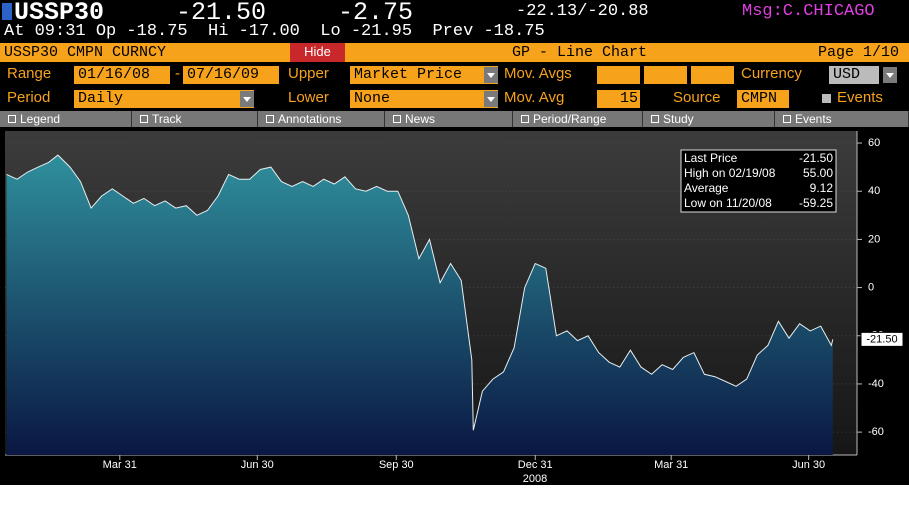 This screenshot has width=909, height=512. Describe the element at coordinates (396, 465) in the screenshot. I see `x-tick-label: Sep 30` at that location.